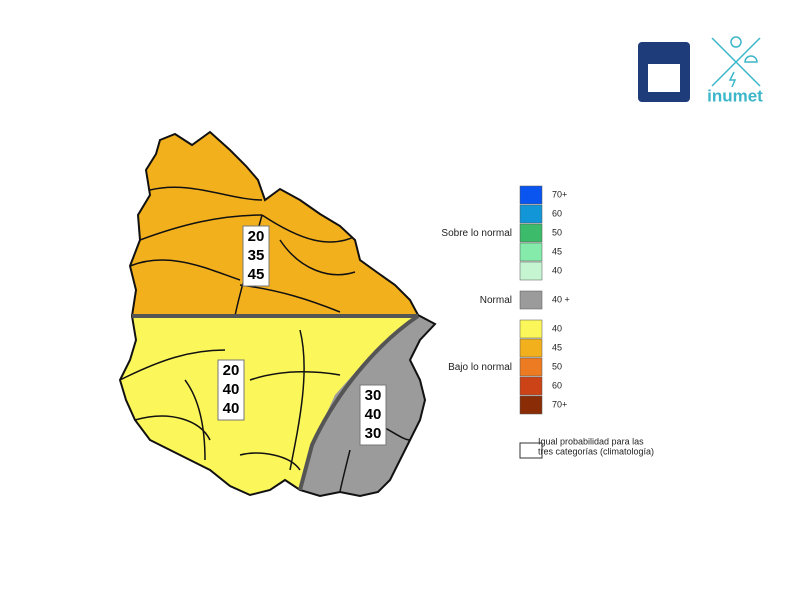 The image size is (800, 600). What do you see at coordinates (480, 367) in the screenshot?
I see `legend-group-label: Bajo lo normal` at bounding box center [480, 367].